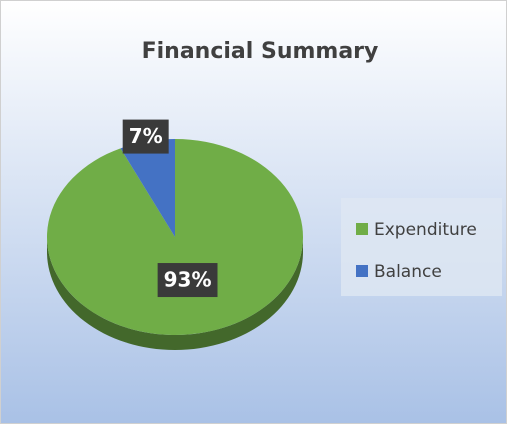  Describe the element at coordinates (408, 272) in the screenshot. I see `legend-label: Balance` at that location.